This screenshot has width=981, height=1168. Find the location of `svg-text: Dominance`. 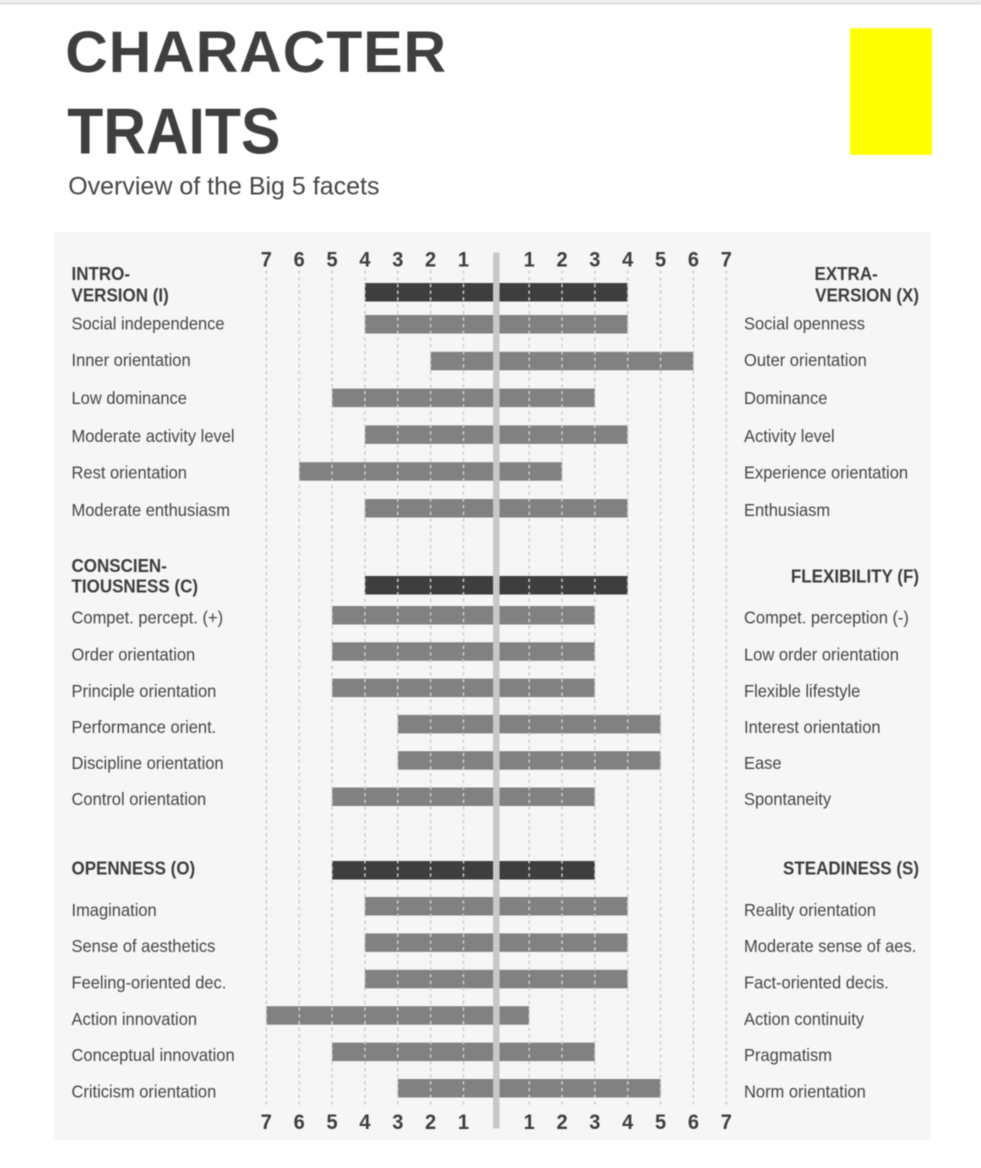

svg-text: Dominance is located at coordinates (785, 398).